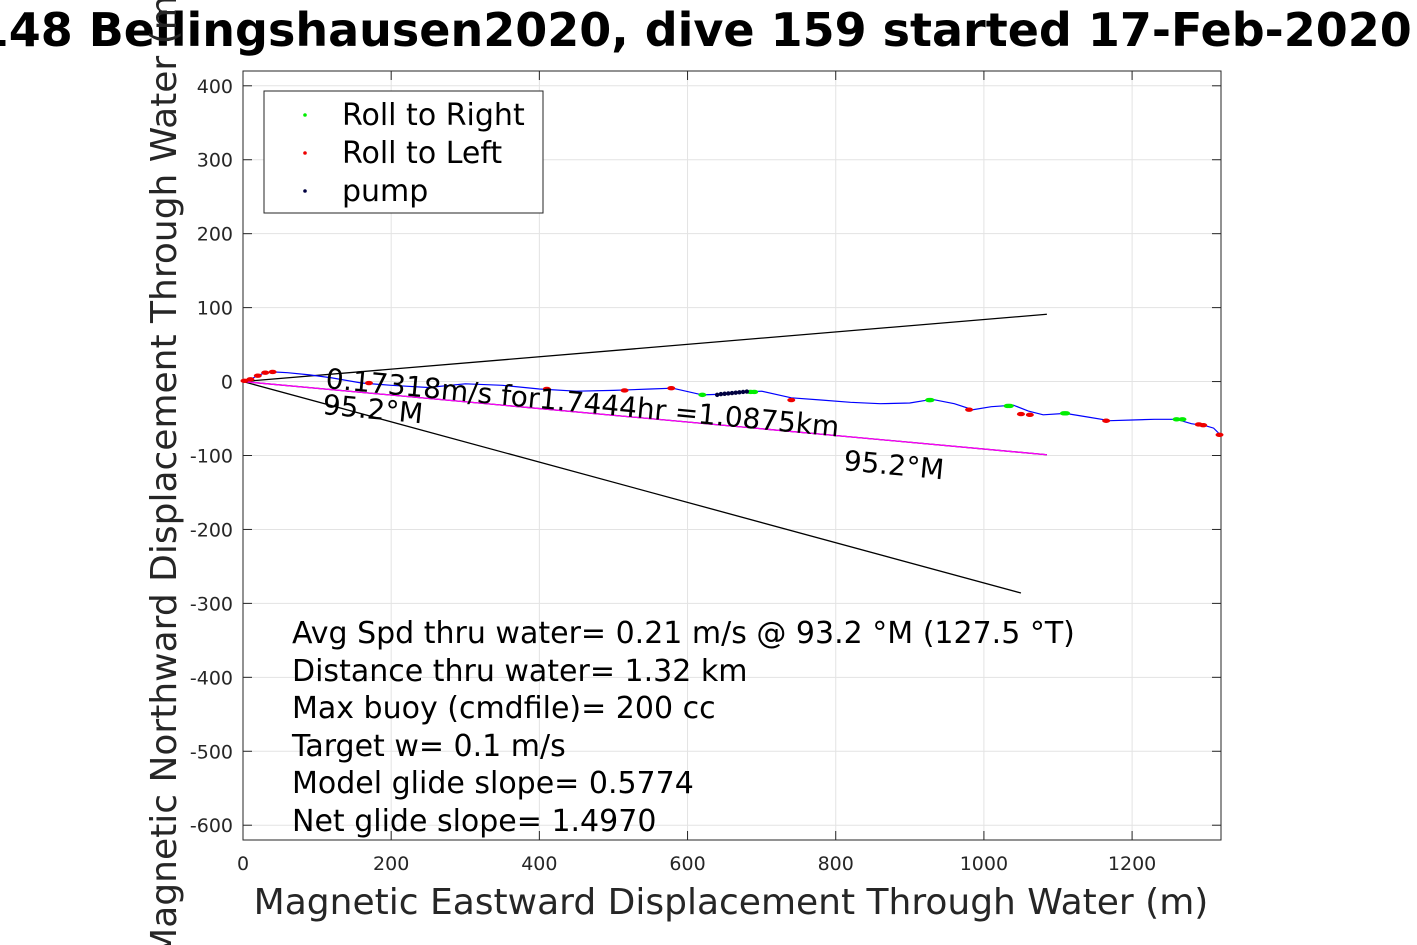 The image size is (1417, 945). I want to click on legend-box, so click(403, 152).